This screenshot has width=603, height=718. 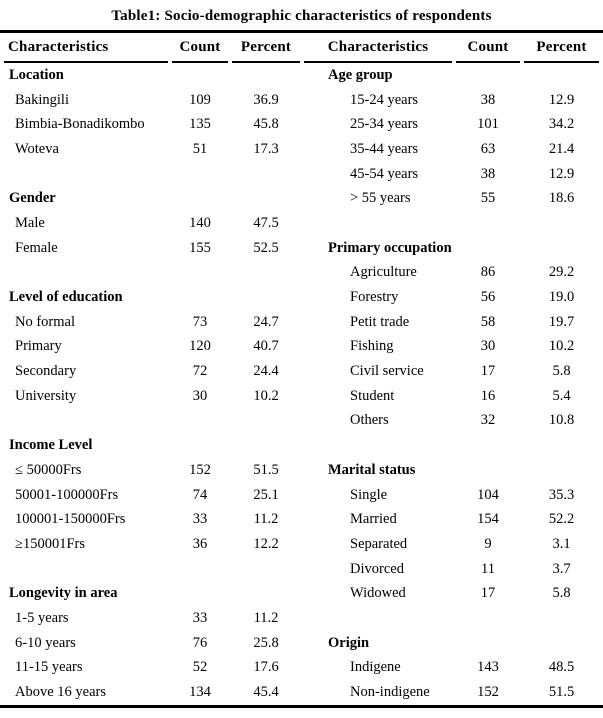 I want to click on percent-cell: 11.2, so click(x=266, y=617).